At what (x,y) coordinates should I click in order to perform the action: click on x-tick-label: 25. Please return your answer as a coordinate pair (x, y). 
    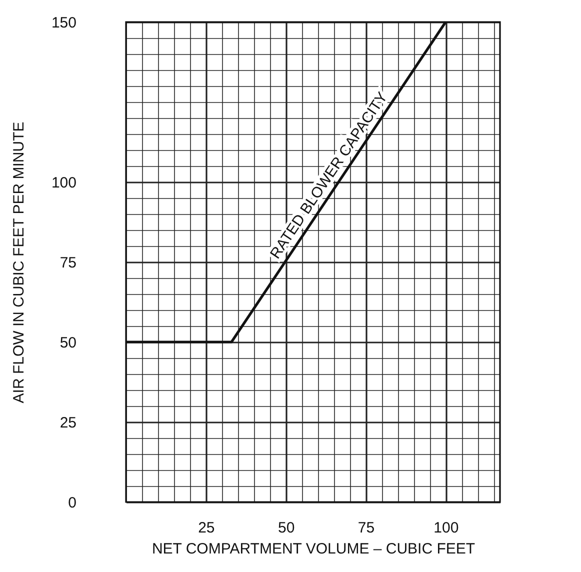
    Looking at the image, I should click on (206, 528).